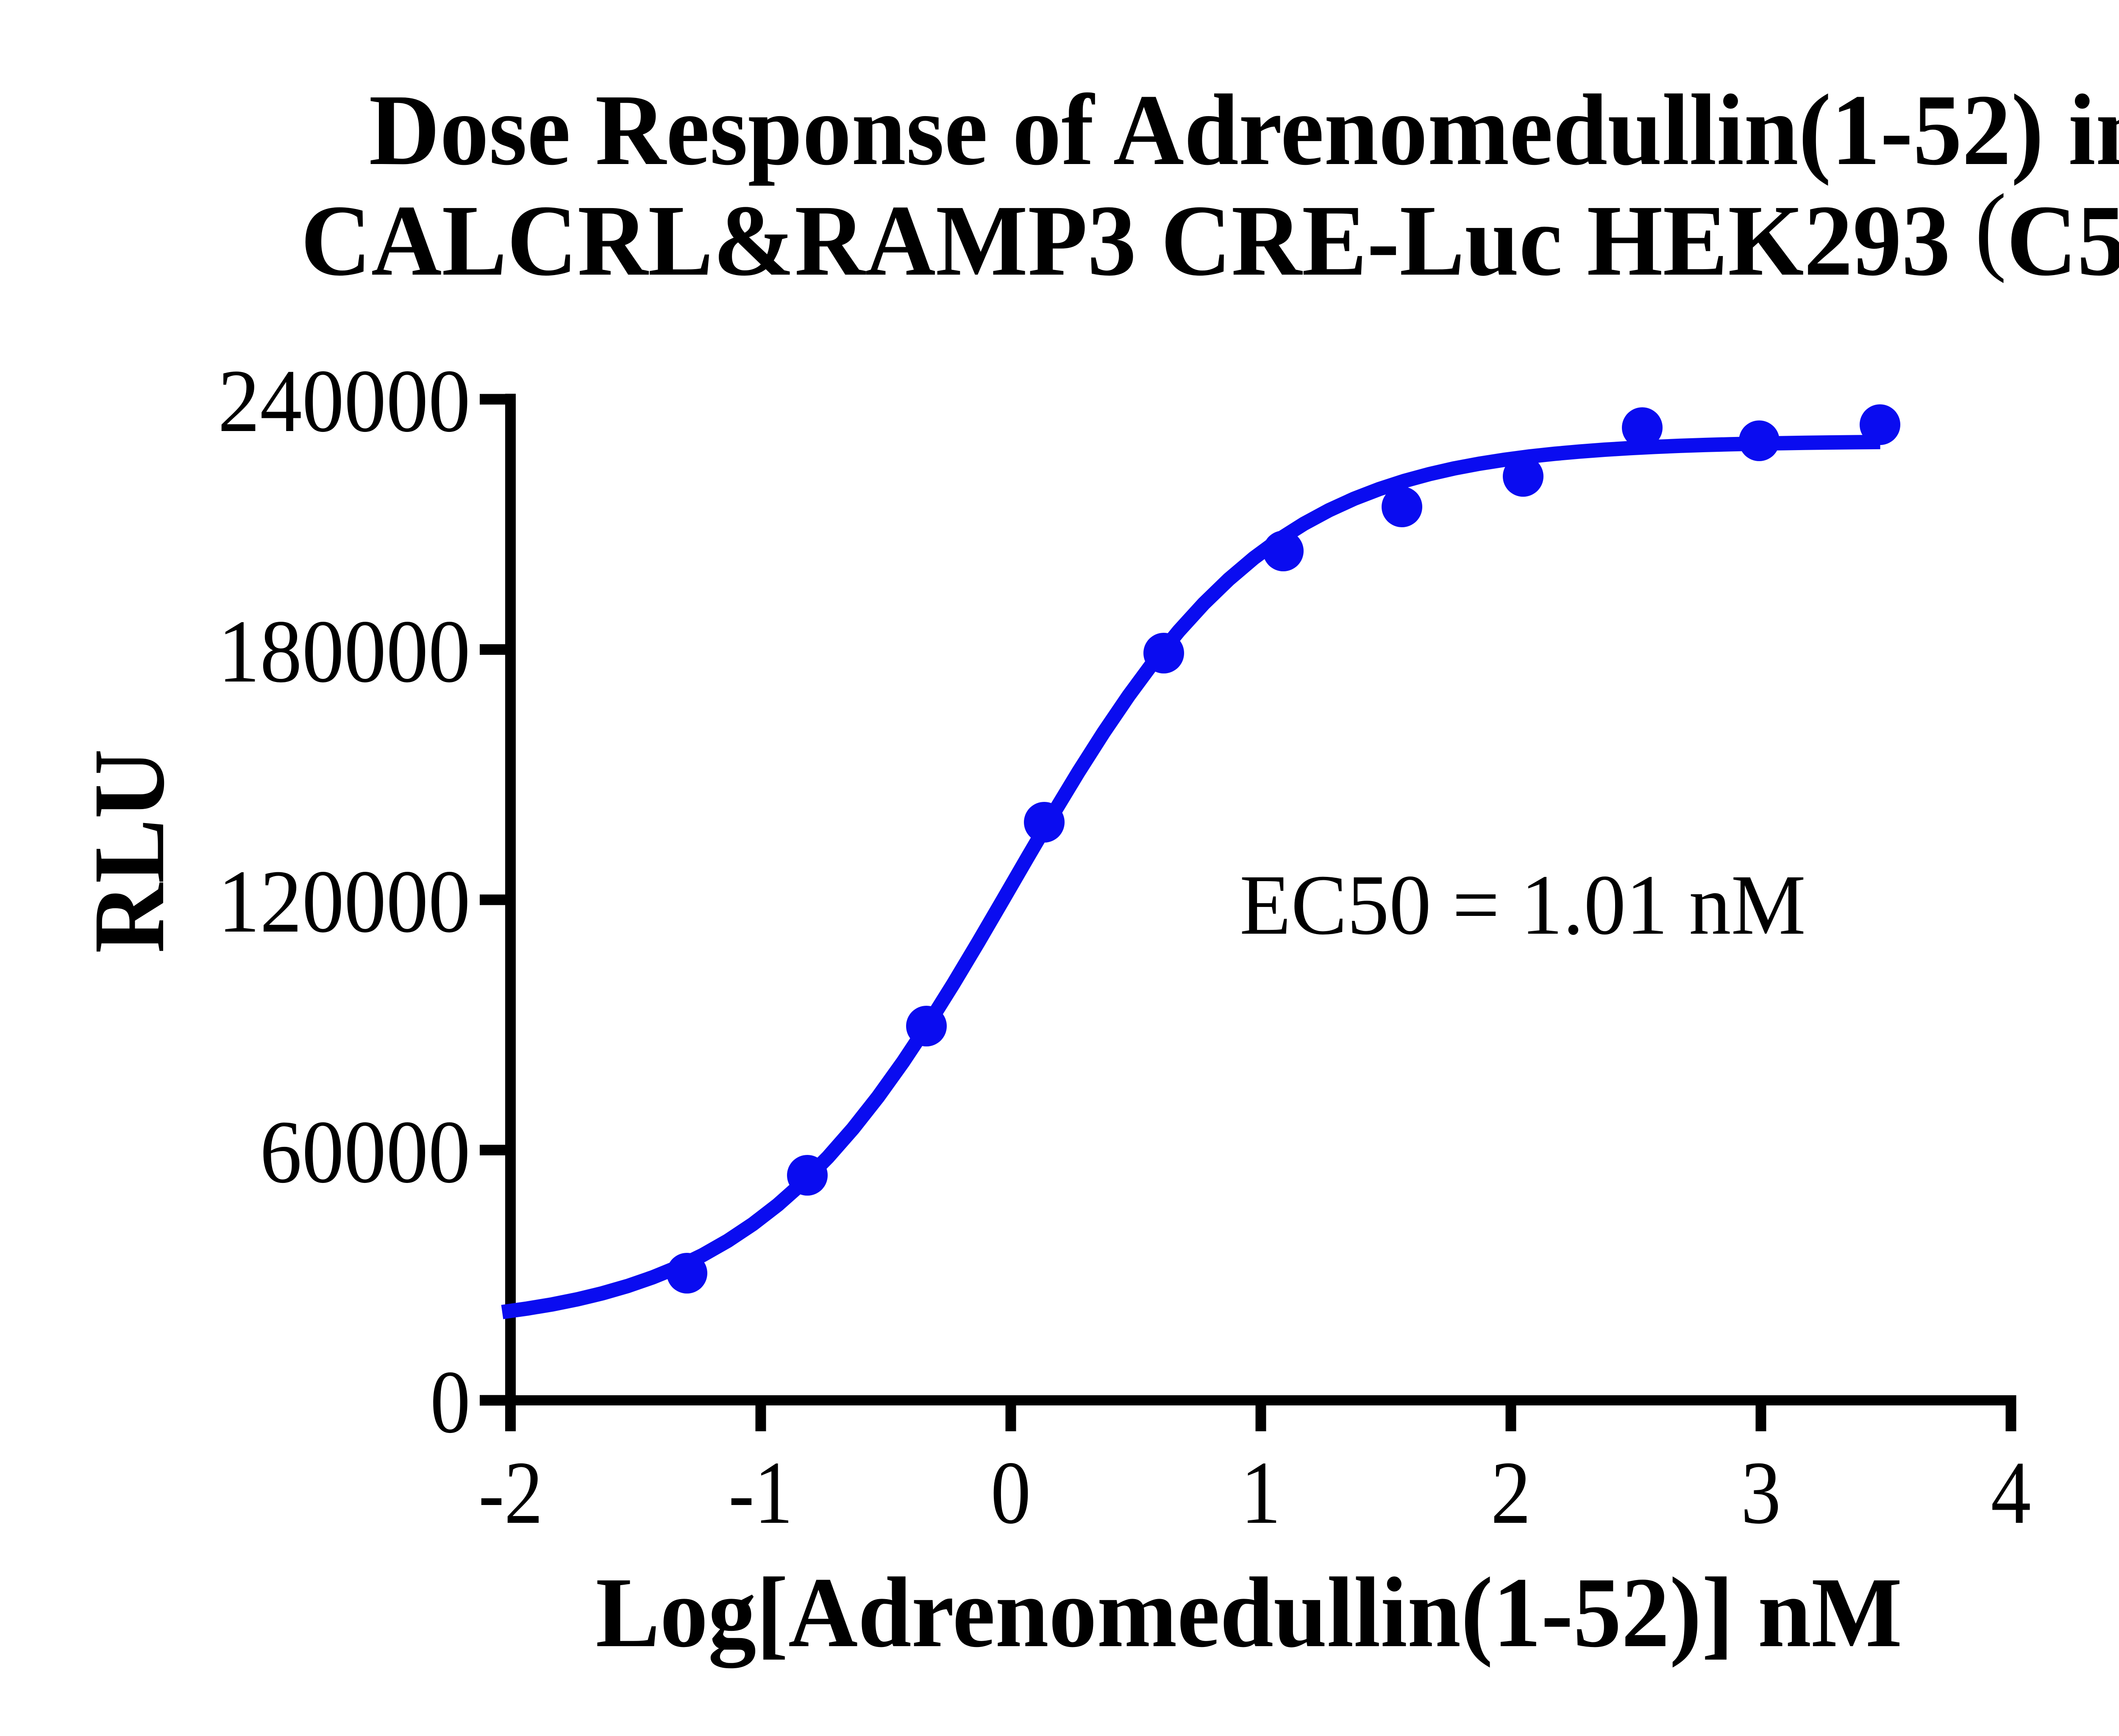 The image size is (2119, 1736). I want to click on svg-text: 120000, so click(344, 901).